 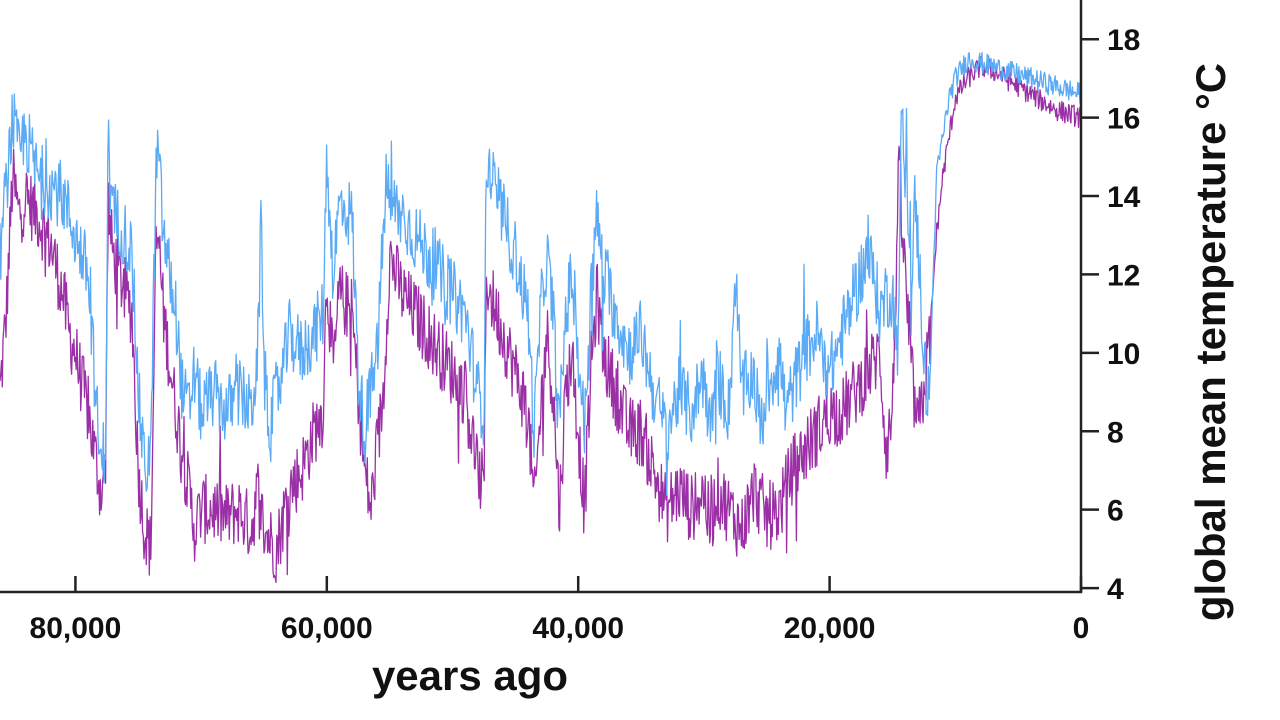 I want to click on y-ticks: 4 6 8 10 12 14 16 18, so click(x=1111, y=315).